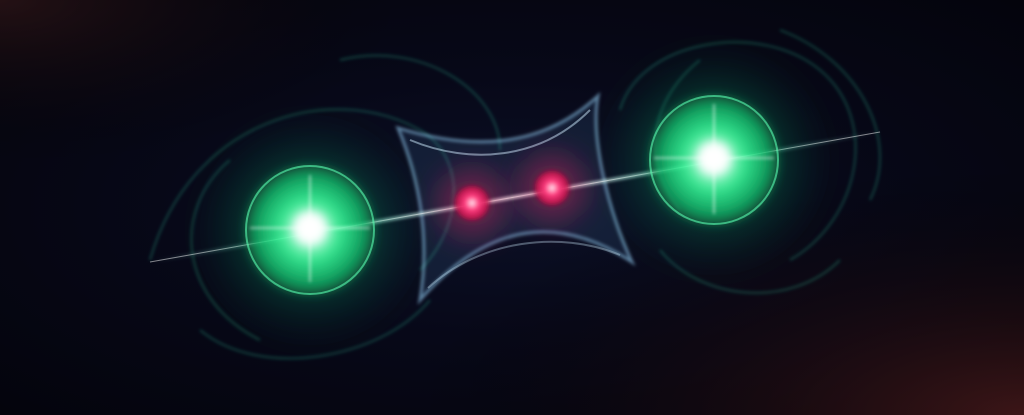 The height and width of the screenshot is (415, 1024). What do you see at coordinates (472, 203) in the screenshot?
I see `left-pink-particle` at bounding box center [472, 203].